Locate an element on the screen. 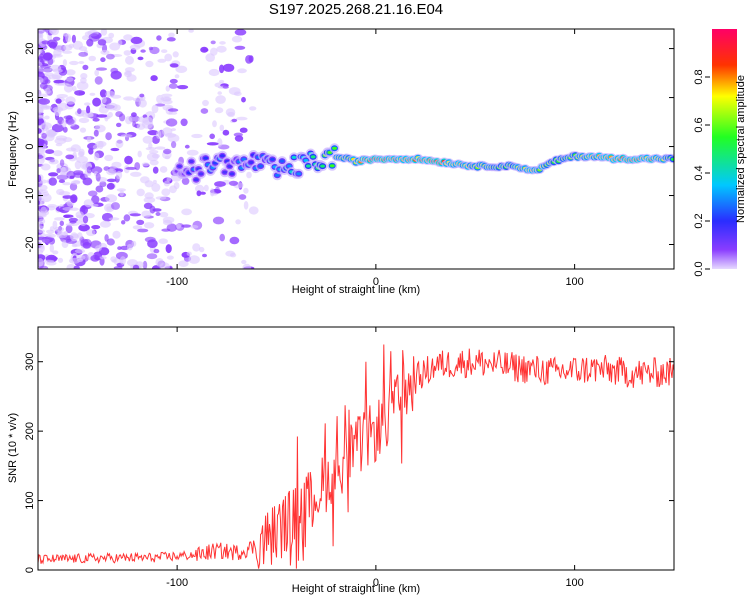 The width and height of the screenshot is (750, 600). colorbar-tick-label: 0.8 is located at coordinates (699, 76).